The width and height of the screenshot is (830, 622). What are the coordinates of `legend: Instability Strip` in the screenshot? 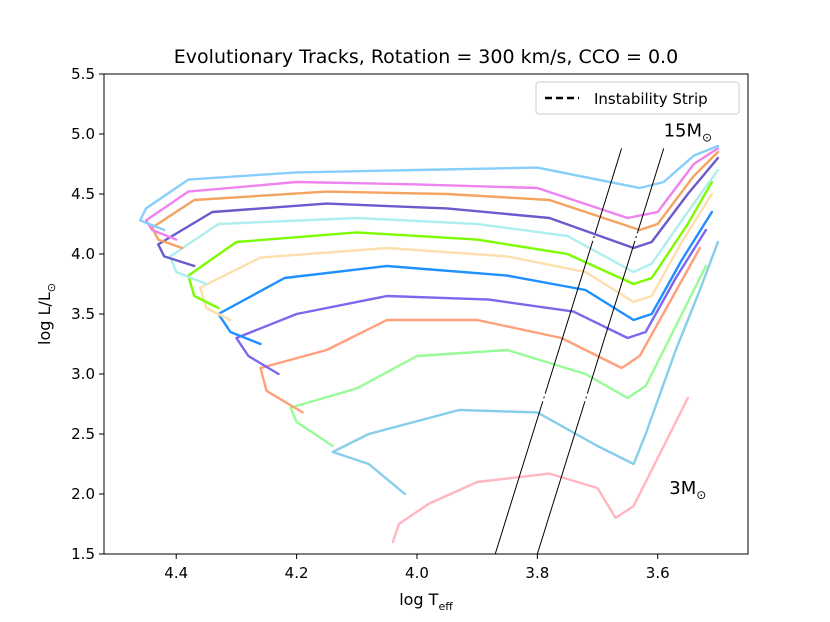 It's located at (637, 98).